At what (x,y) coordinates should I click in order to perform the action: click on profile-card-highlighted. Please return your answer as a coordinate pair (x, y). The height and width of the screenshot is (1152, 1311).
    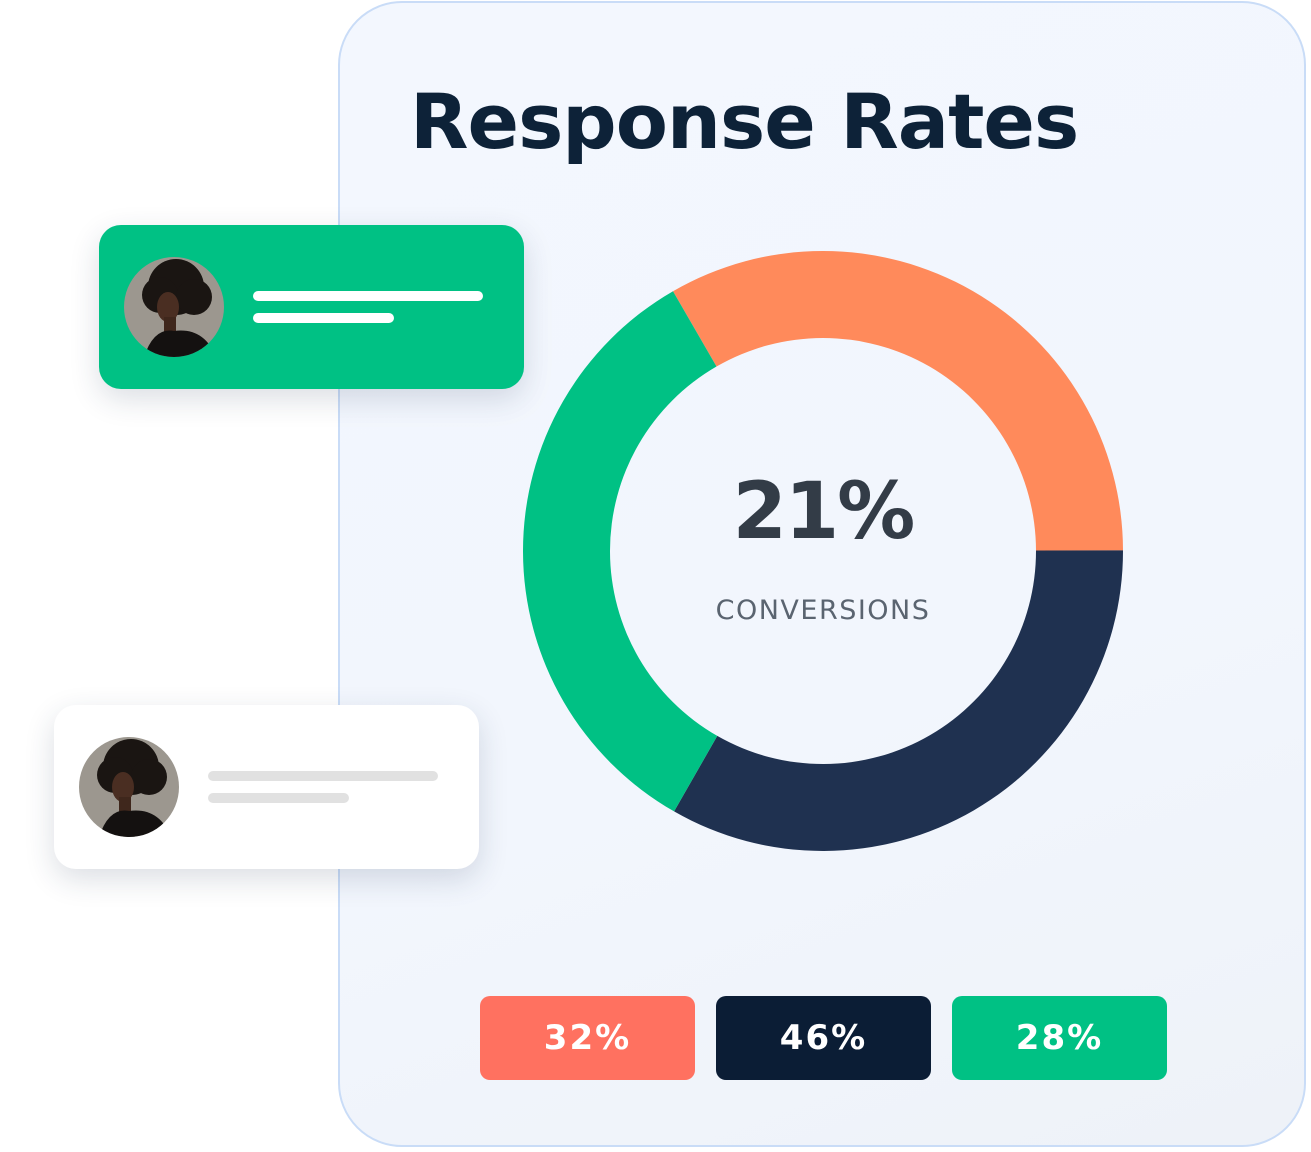
    Looking at the image, I should click on (311, 307).